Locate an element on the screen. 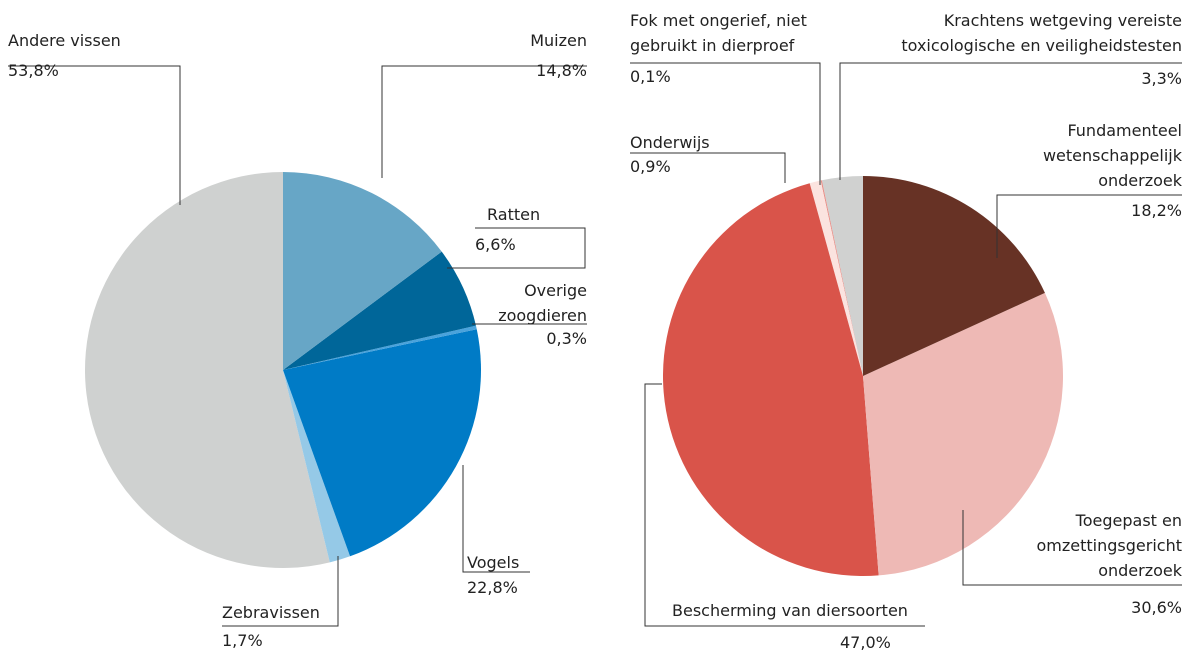 This screenshot has width=1192, height=650. slice-value: 3,3% is located at coordinates (1161, 78).